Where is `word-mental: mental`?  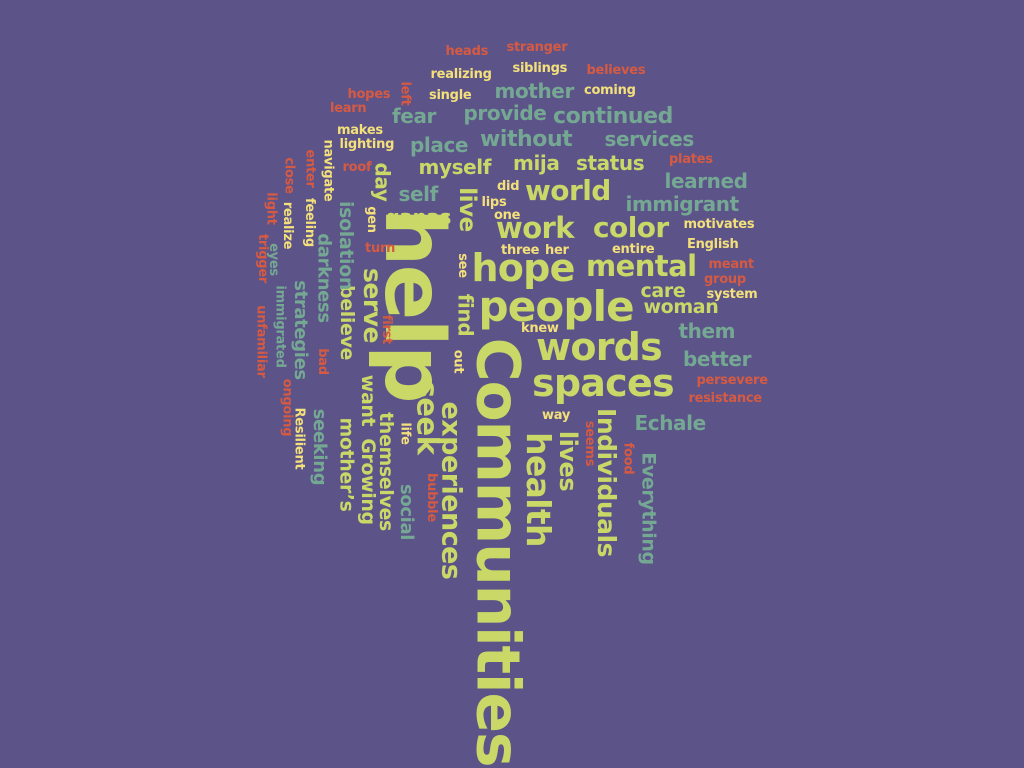 word-mental: mental is located at coordinates (641, 265).